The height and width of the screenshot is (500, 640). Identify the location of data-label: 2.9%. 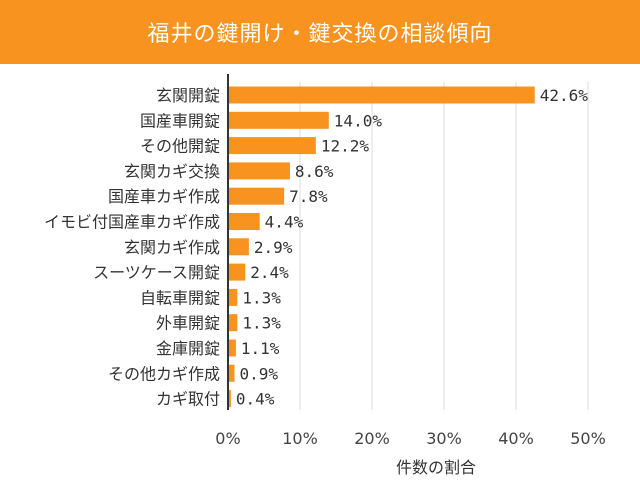
(273, 247).